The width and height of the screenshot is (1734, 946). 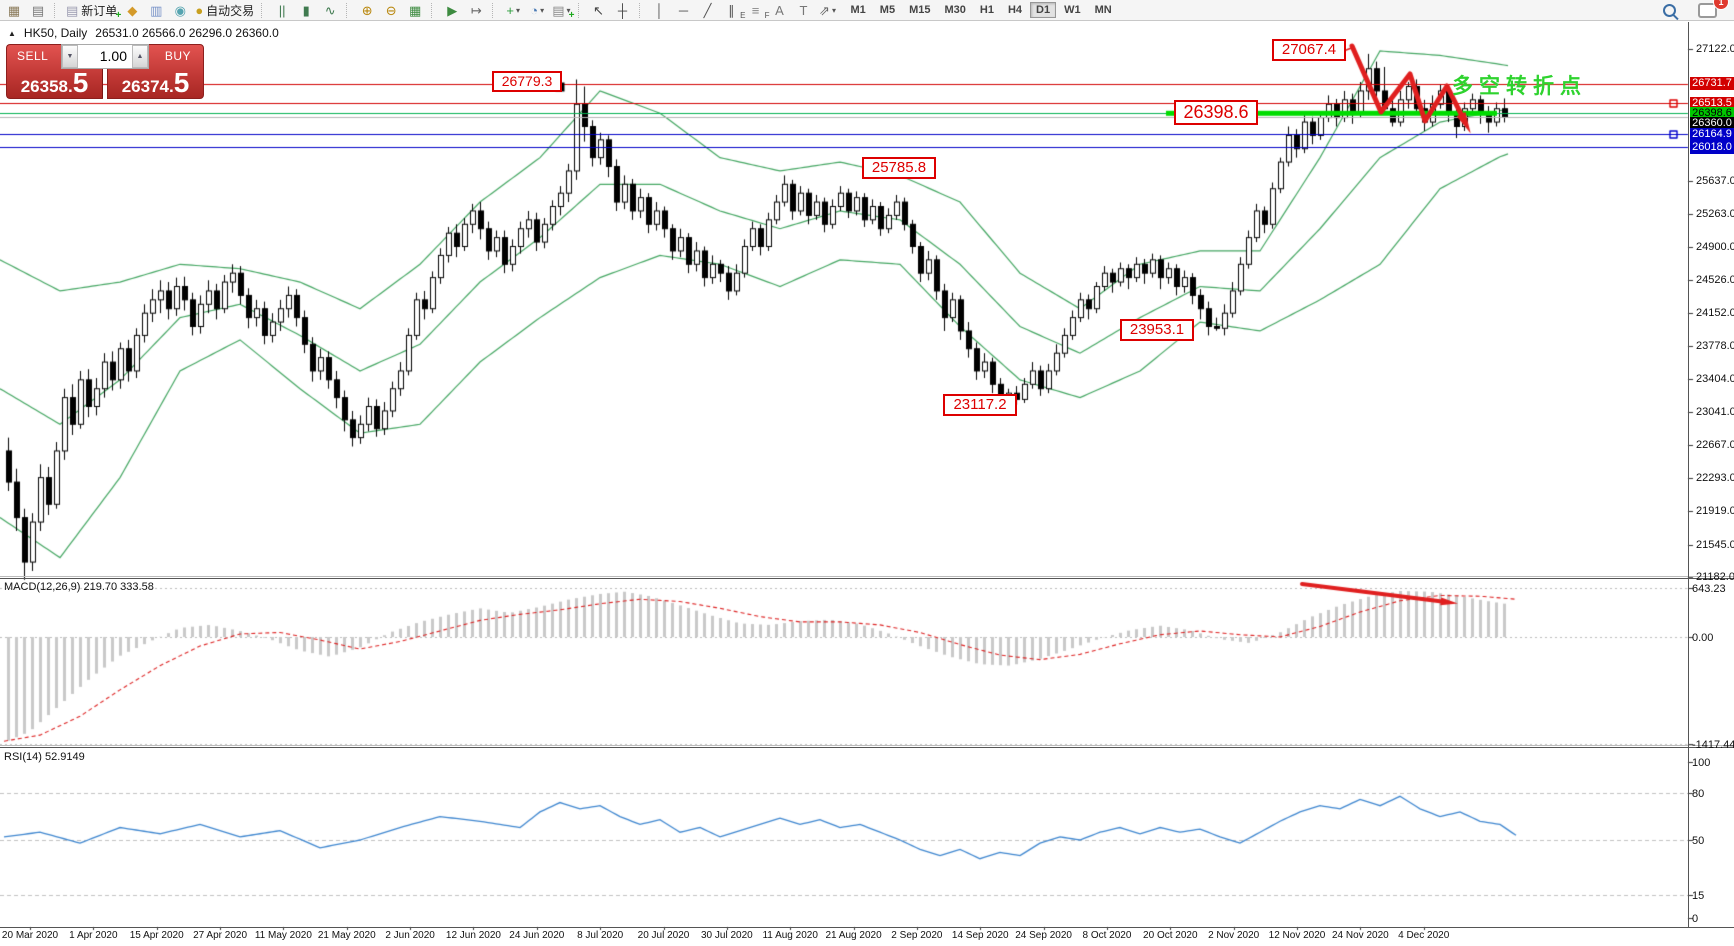 I want to click on new-order-button: ▤ + 新订单, so click(x=94, y=11).